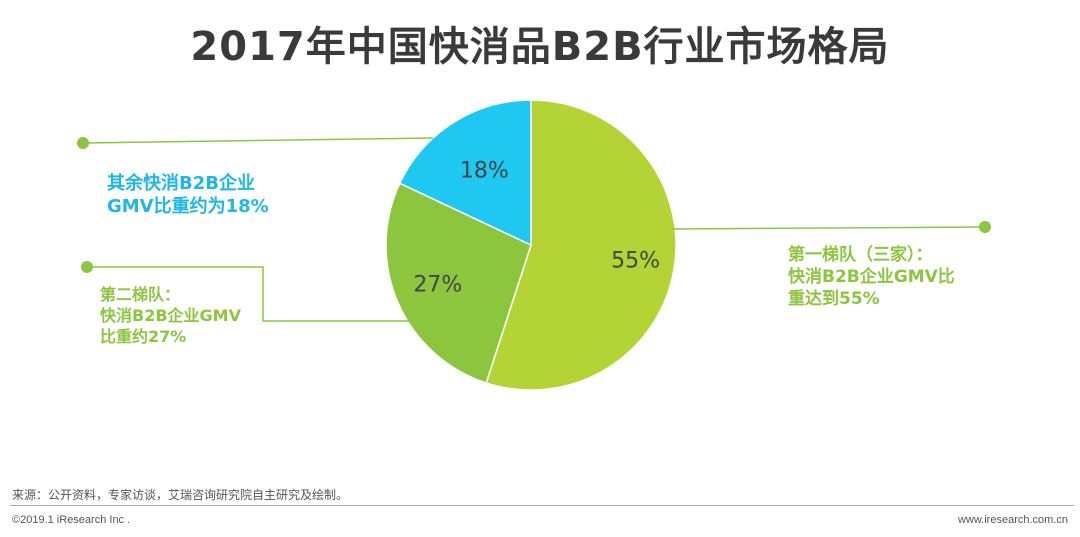 The image size is (1080, 537). I want to click on callout-tier2-line-2: 快消B2B企业GMV, so click(170, 315).